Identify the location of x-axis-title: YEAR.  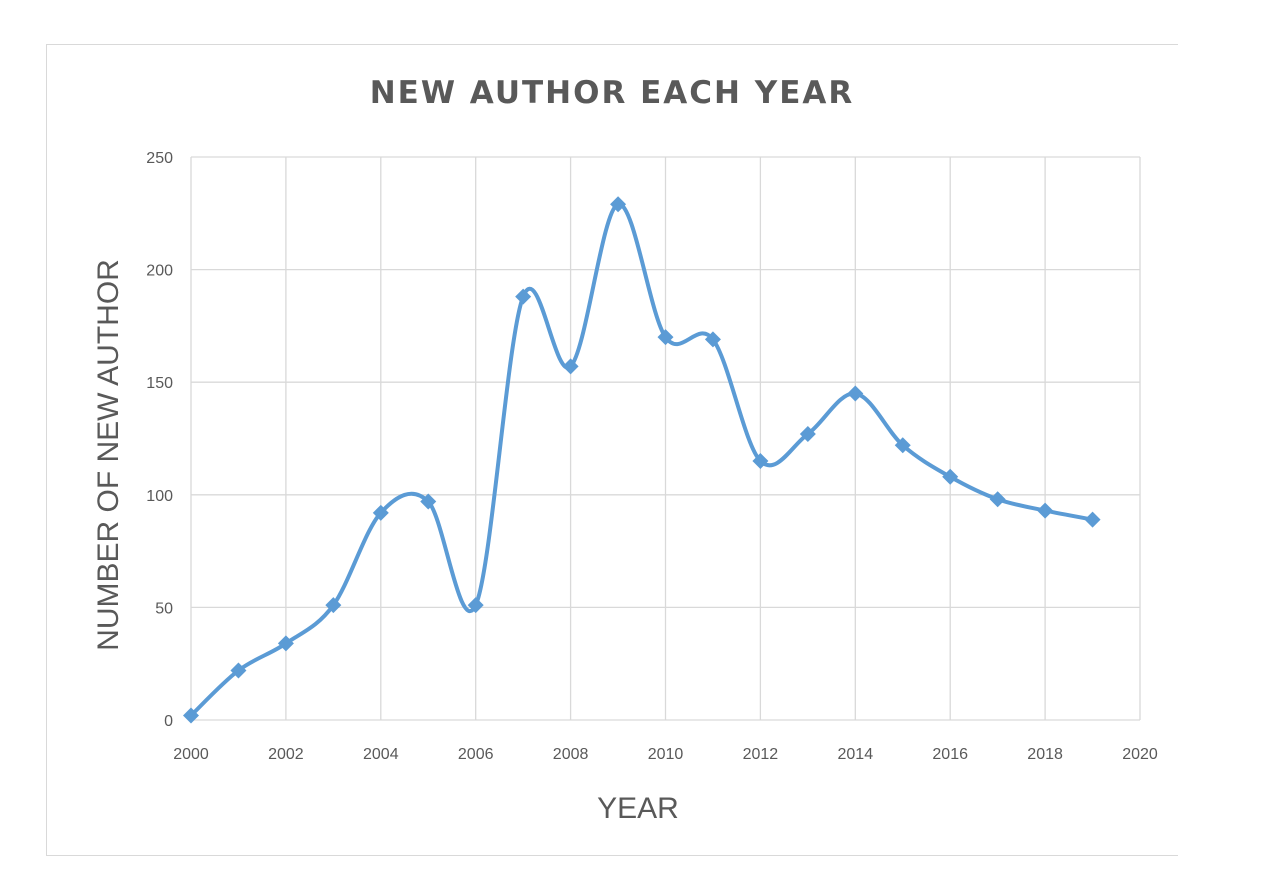
(638, 808).